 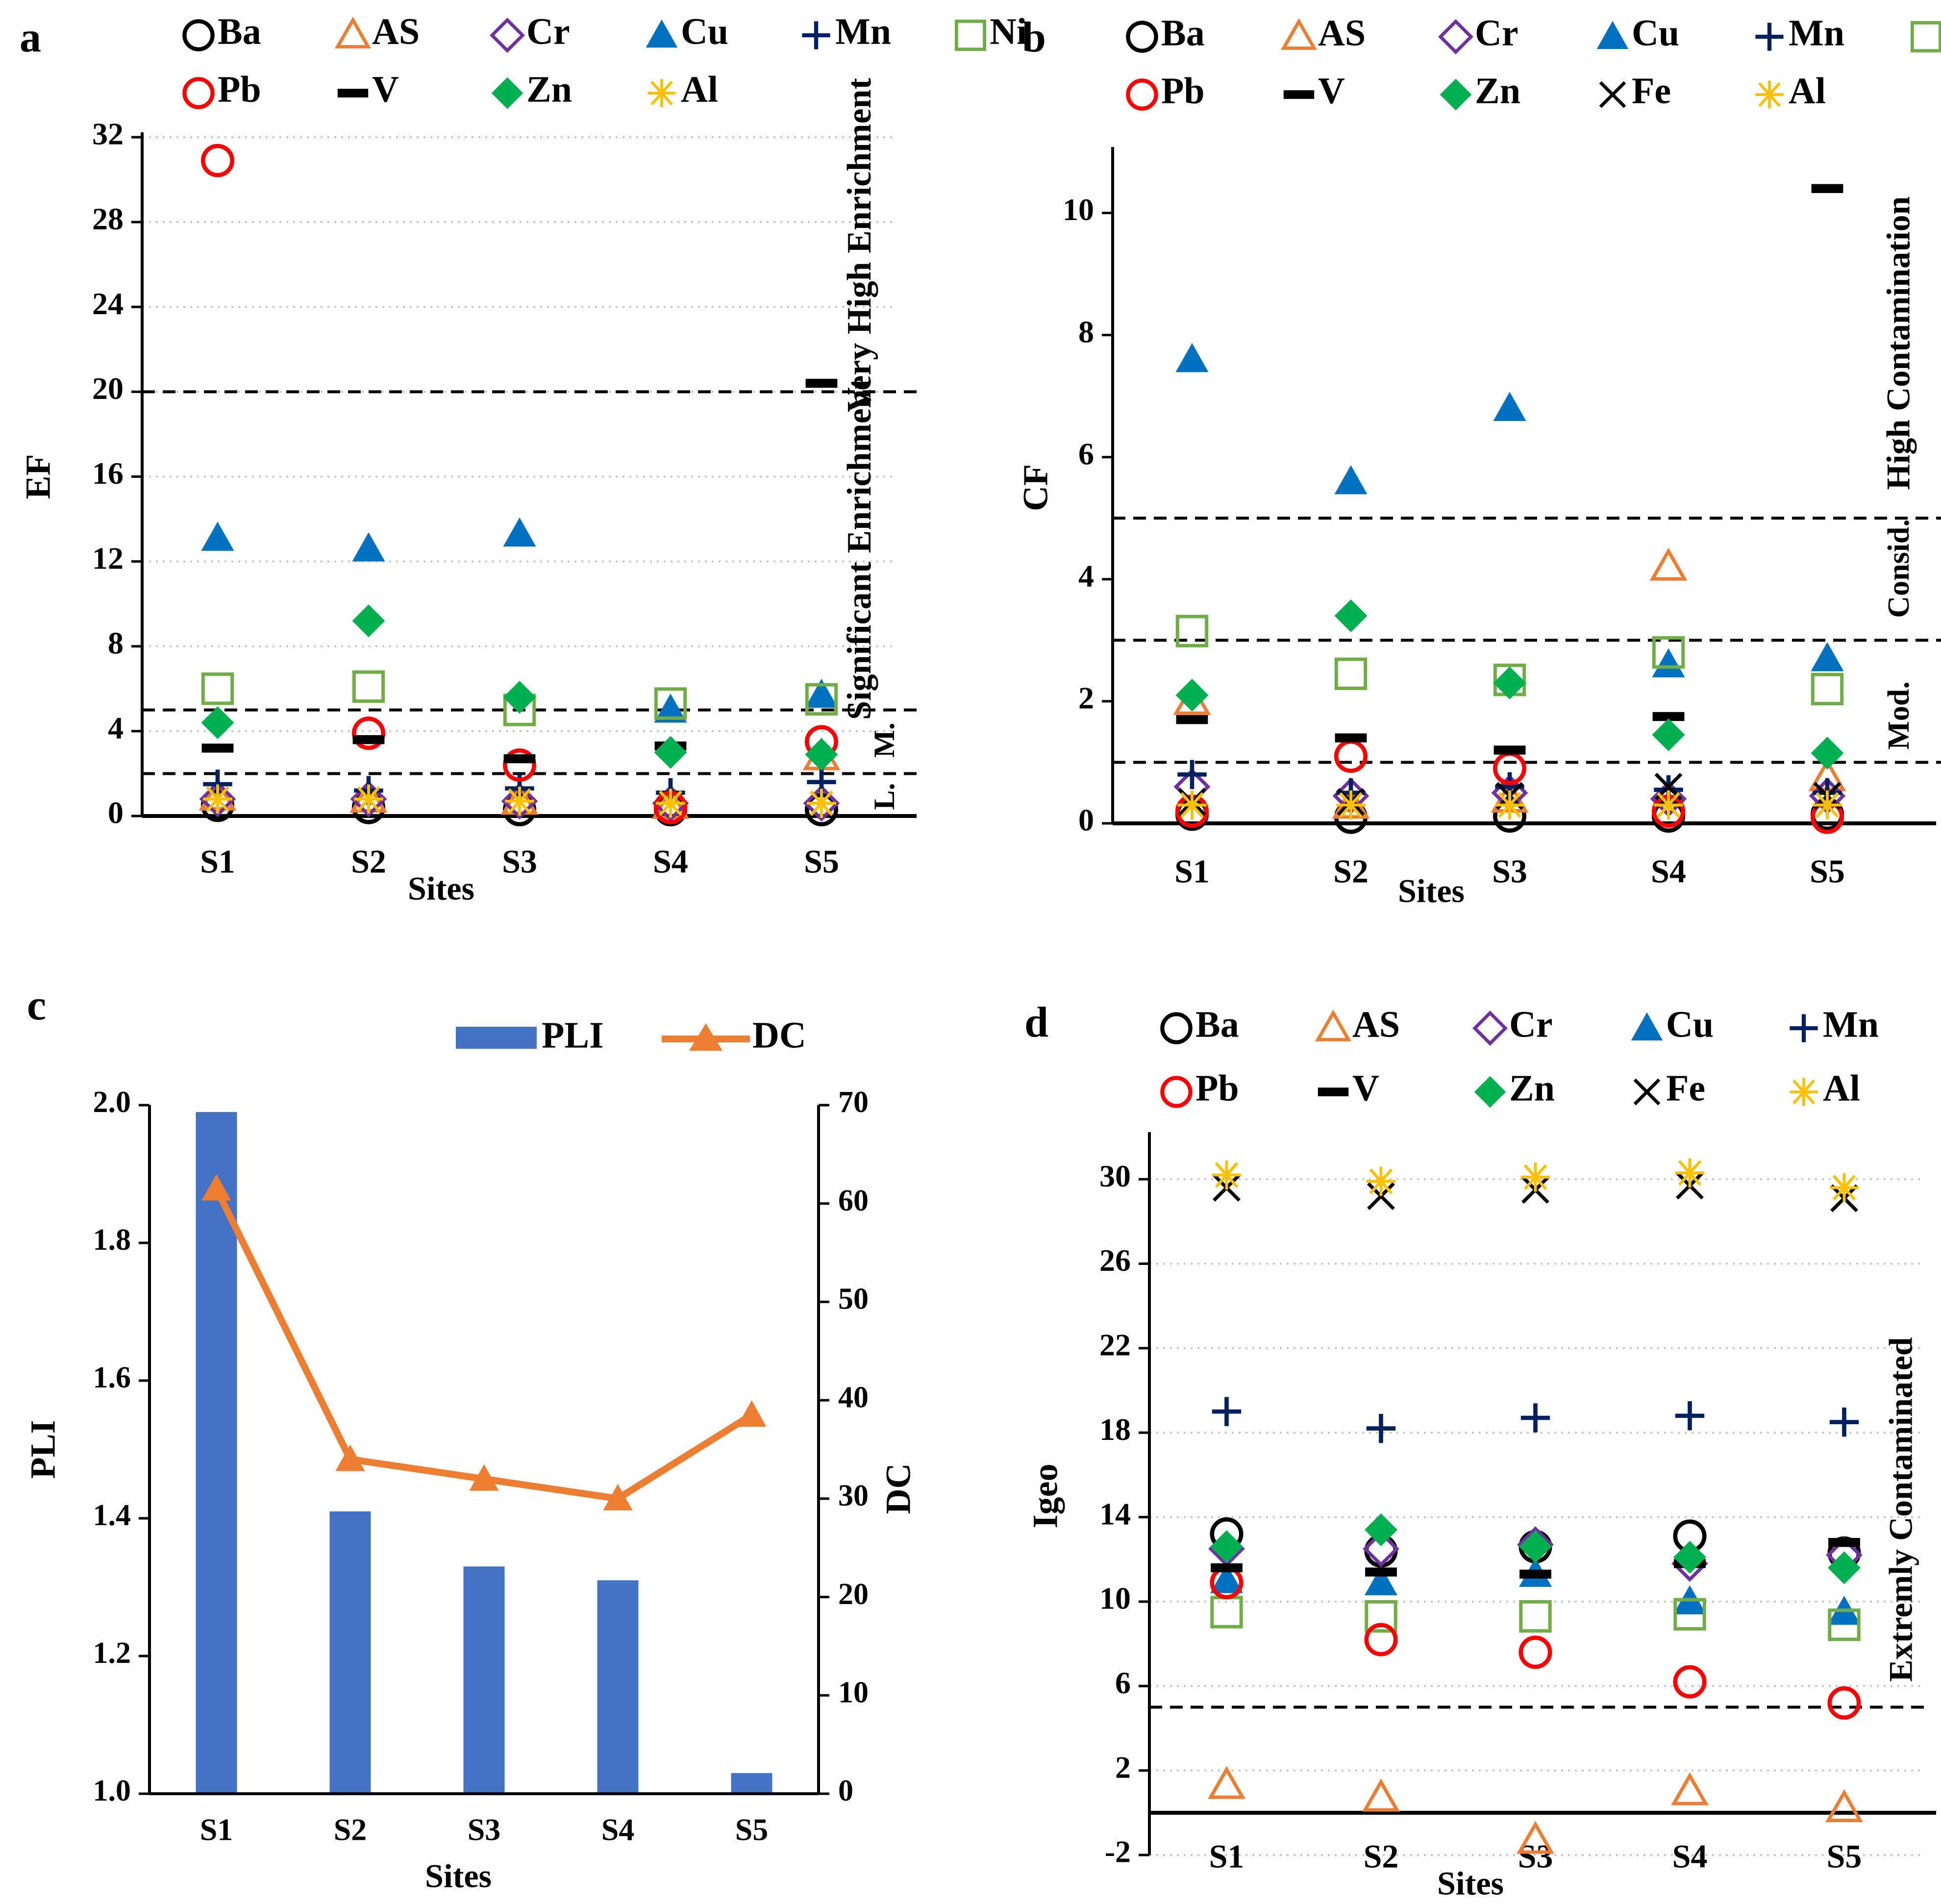 I want to click on series-as, so click(x=1535, y=1810).